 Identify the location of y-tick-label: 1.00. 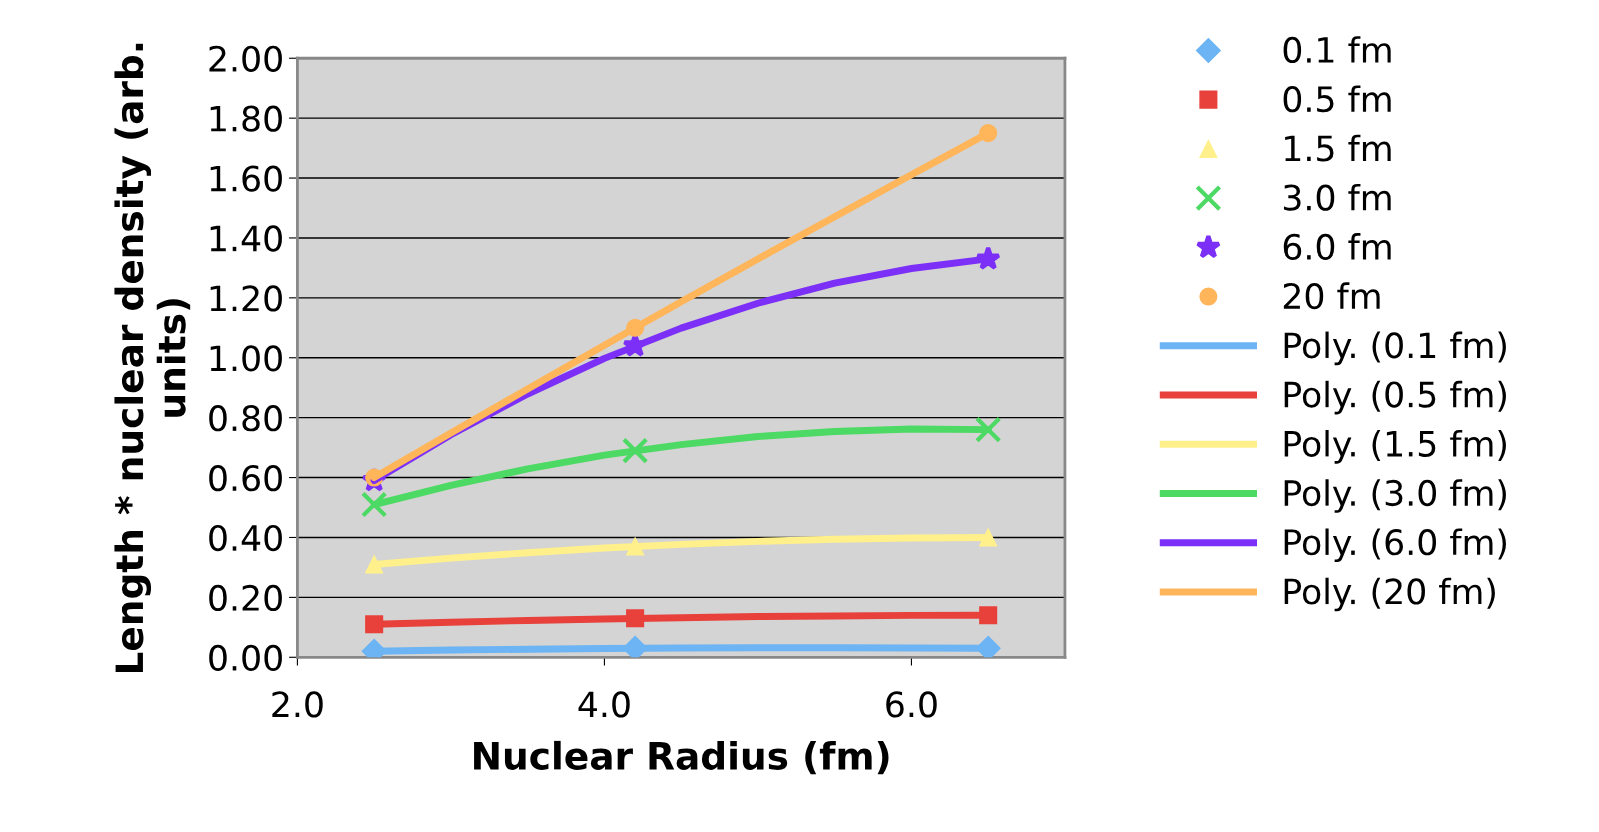
(246, 358).